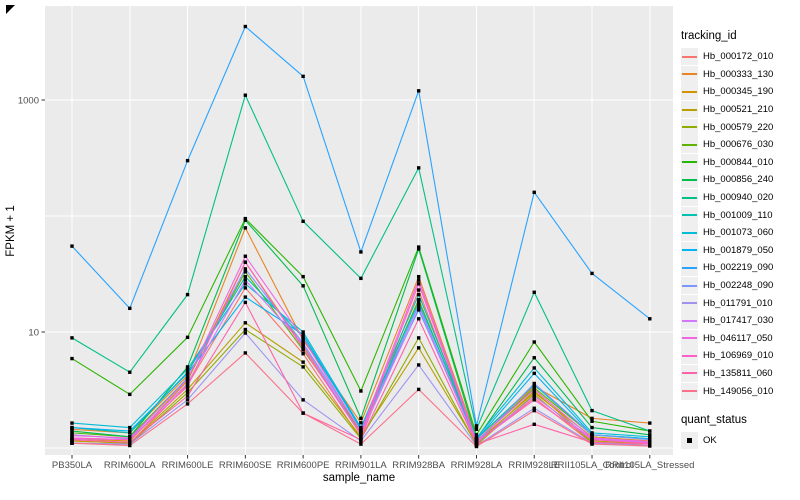 Image resolution: width=800 pixels, height=500 pixels. I want to click on legend-label: Hb_000579_220, so click(738, 127).